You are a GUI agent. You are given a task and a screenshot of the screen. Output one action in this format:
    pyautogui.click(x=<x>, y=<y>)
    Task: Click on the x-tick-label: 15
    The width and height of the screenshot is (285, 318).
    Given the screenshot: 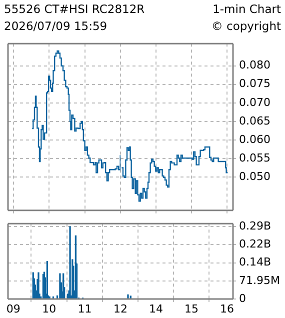 What is the action you would take?
    pyautogui.click(x=191, y=309)
    